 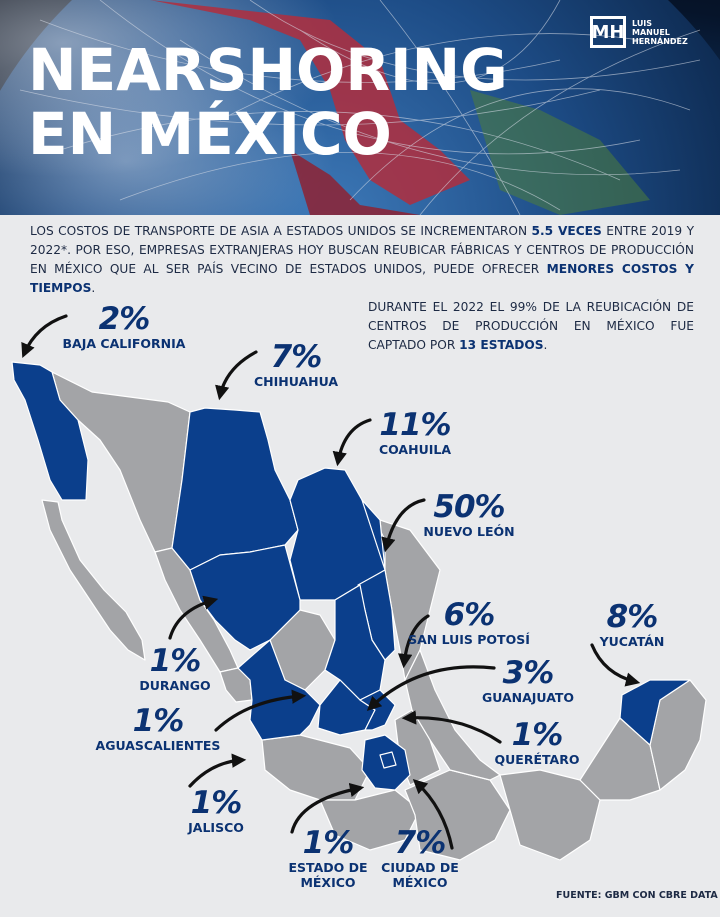 What do you see at coordinates (403, 525) in the screenshot?
I see `arrow-nuevo-leon` at bounding box center [403, 525].